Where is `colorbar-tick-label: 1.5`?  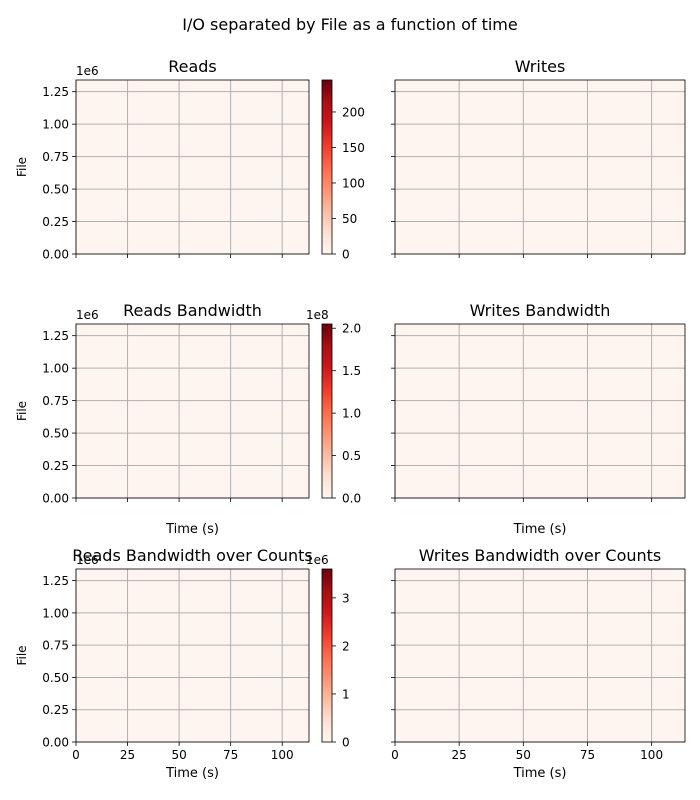
colorbar-tick-label: 1.5 is located at coordinates (351, 371).